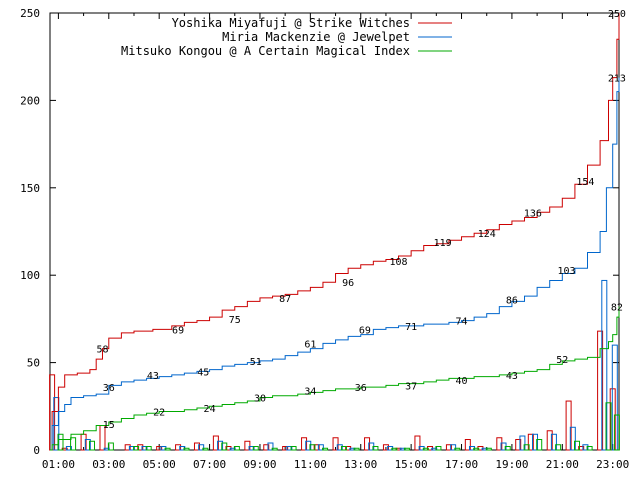  What do you see at coordinates (411, 464) in the screenshot?
I see `x-tick-label: 15:00` at bounding box center [411, 464].